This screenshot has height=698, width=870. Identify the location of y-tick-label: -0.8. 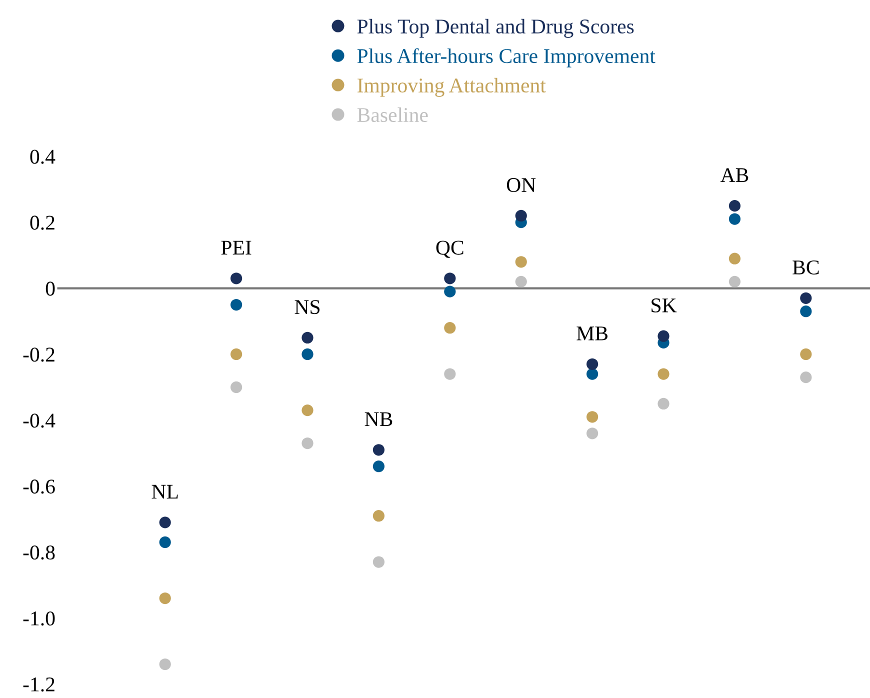
(39, 552).